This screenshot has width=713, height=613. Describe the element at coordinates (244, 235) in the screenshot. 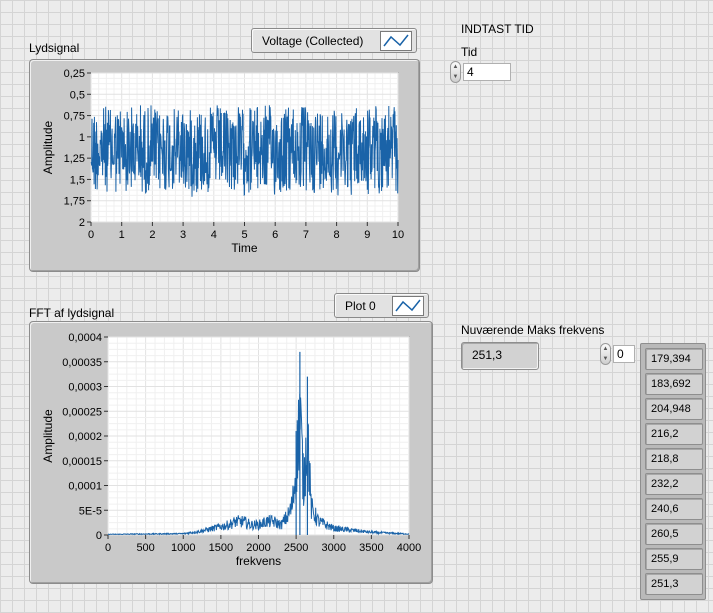

I see `x-tick-label: 5` at that location.